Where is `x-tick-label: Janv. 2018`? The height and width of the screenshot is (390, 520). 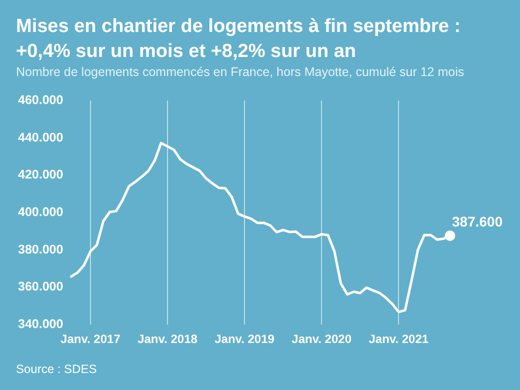 x-tick-label: Janv. 2018 is located at coordinates (168, 339).